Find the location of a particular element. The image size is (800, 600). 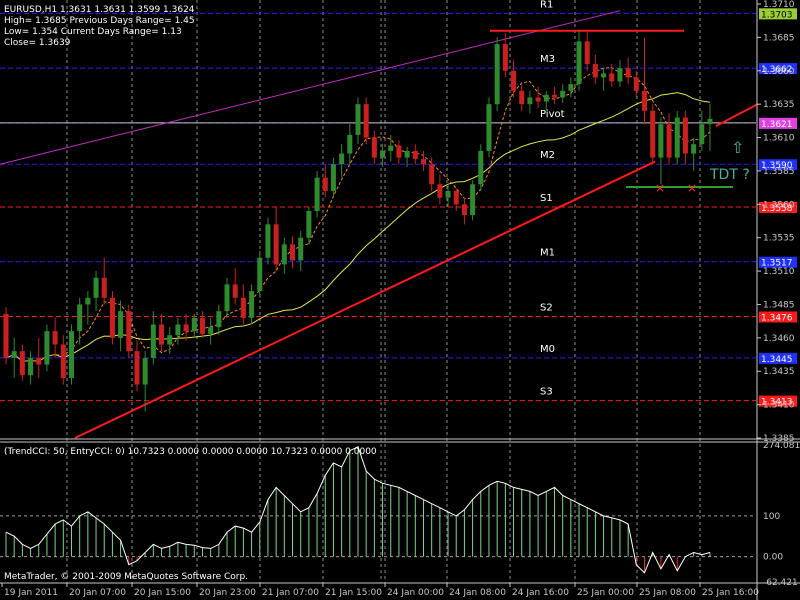

cci-tick-label: 274.081 is located at coordinates (781, 446).